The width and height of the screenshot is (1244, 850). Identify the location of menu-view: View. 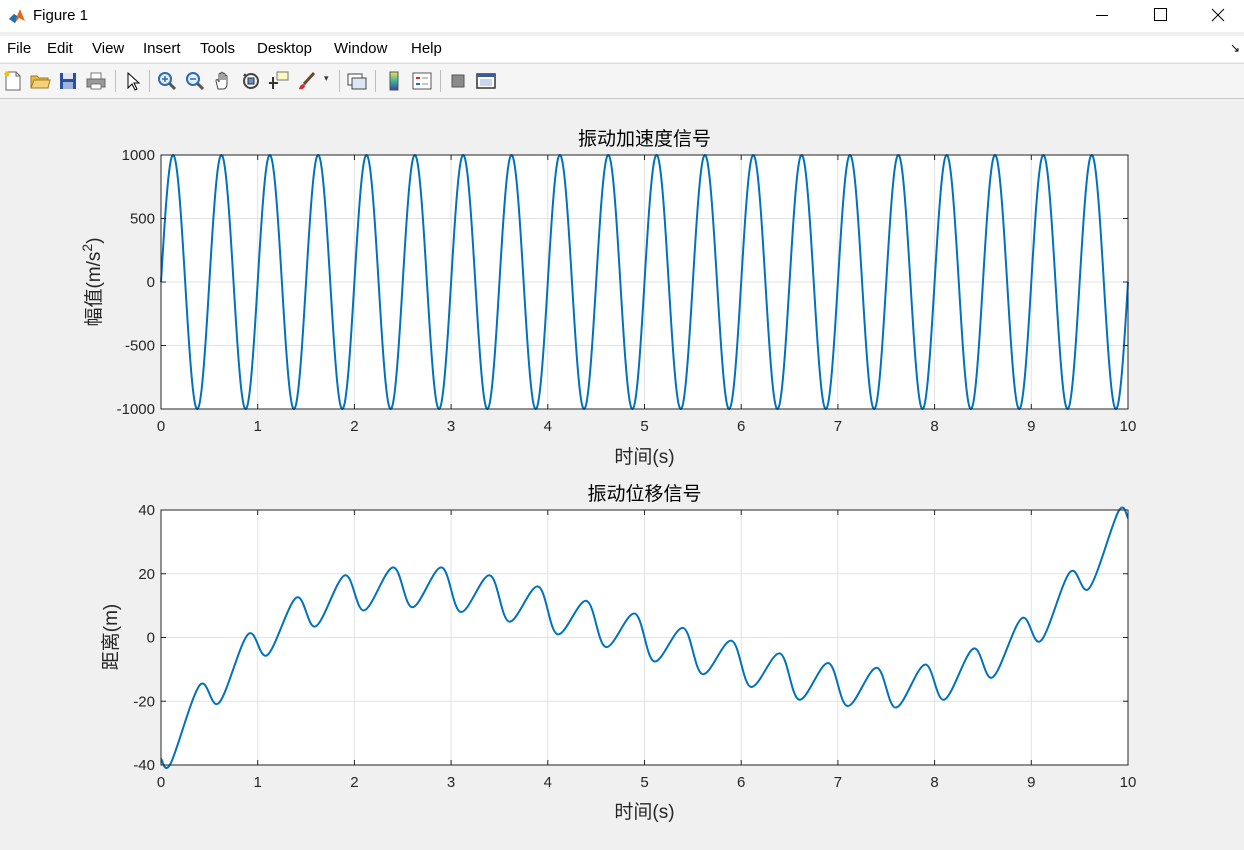
(108, 48).